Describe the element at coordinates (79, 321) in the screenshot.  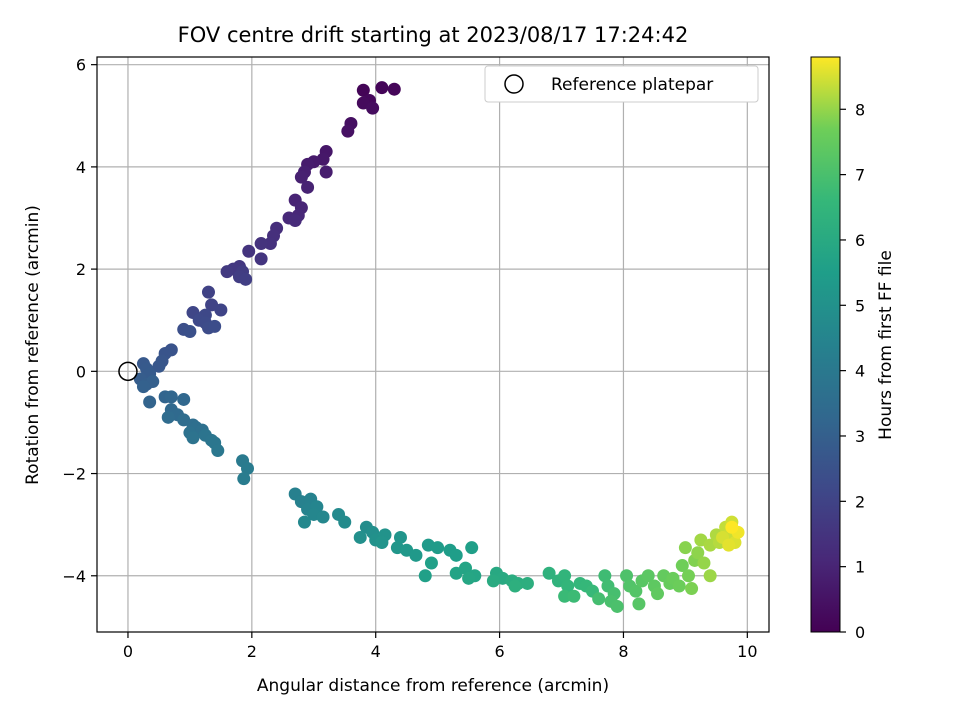
I see `y-axis-ticks: −4 −2 0 2 4 6` at that location.